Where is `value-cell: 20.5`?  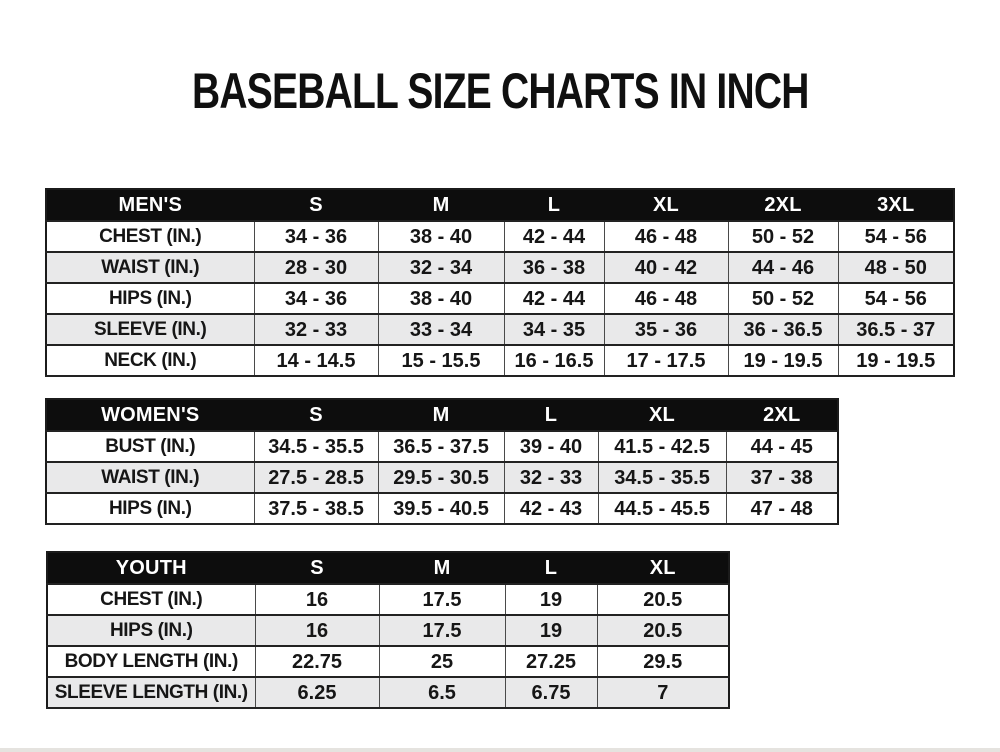
value-cell: 20.5 is located at coordinates (663, 599).